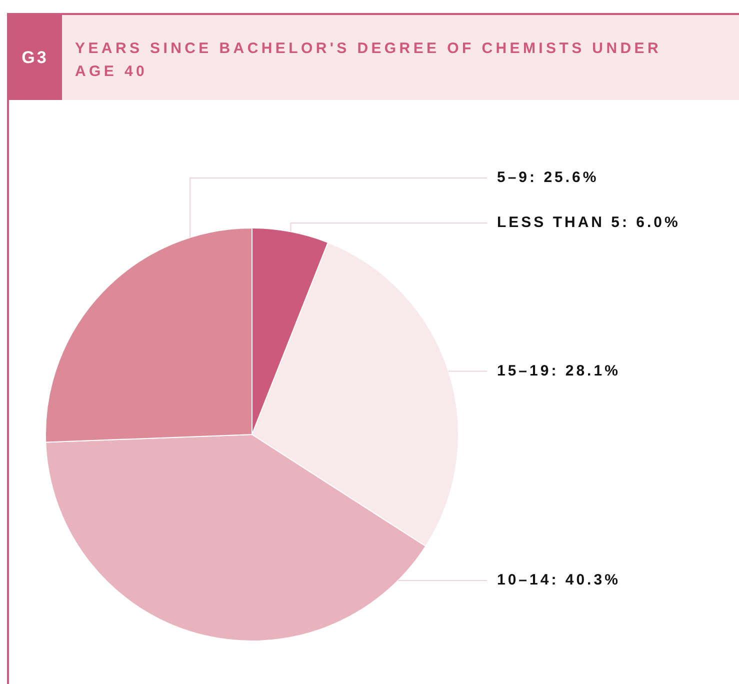  I want to click on slice-label: 5–9: 25.6%, so click(548, 177).